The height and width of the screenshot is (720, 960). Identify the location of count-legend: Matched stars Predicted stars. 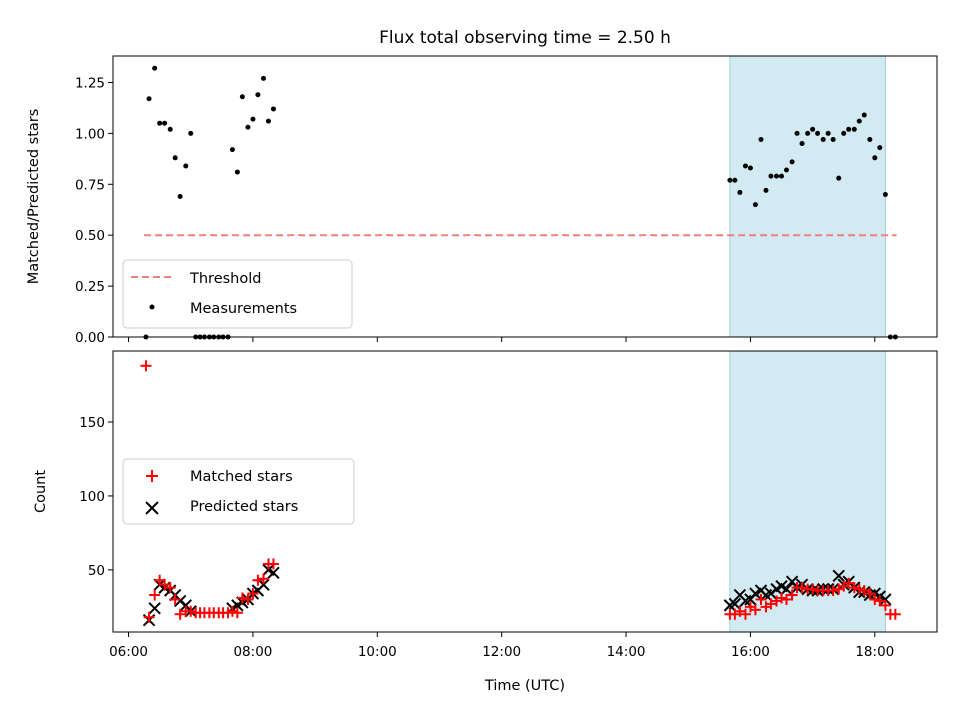
(238, 491).